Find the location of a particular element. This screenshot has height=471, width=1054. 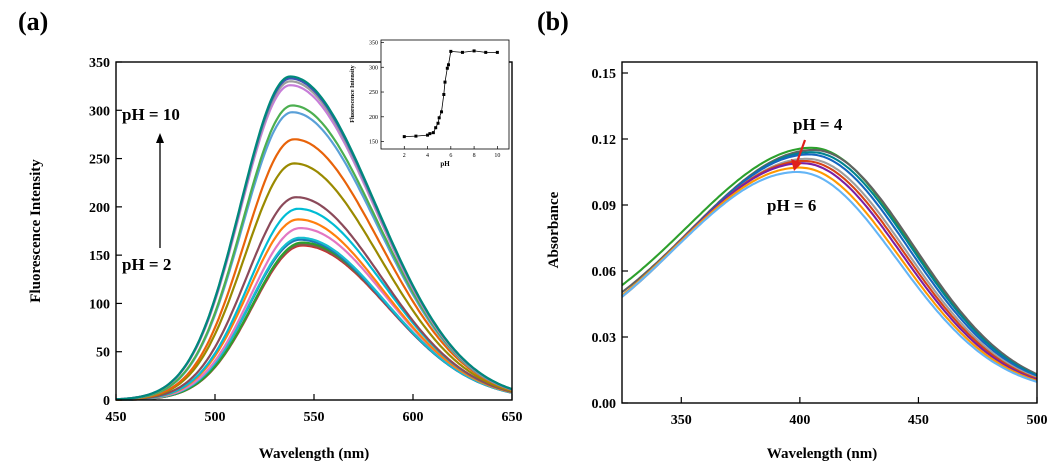

panel-a-annotation-bottom: pH = 2 is located at coordinates (146, 264).